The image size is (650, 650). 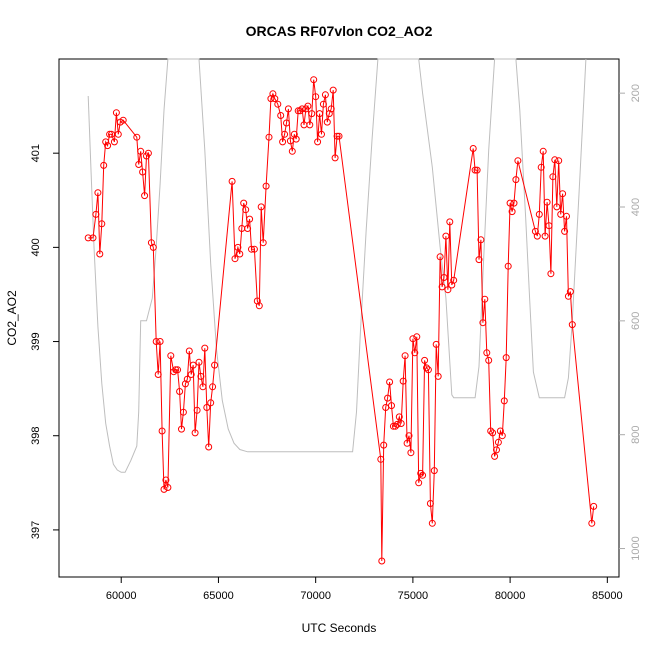 I want to click on y-axis-label: CO2_AO2, so click(x=12, y=318).